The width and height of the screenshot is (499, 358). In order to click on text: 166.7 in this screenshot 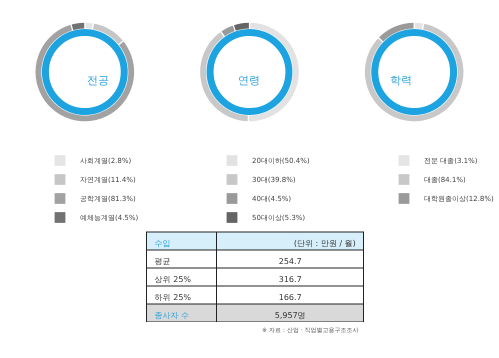, I will do `click(290, 297)`.